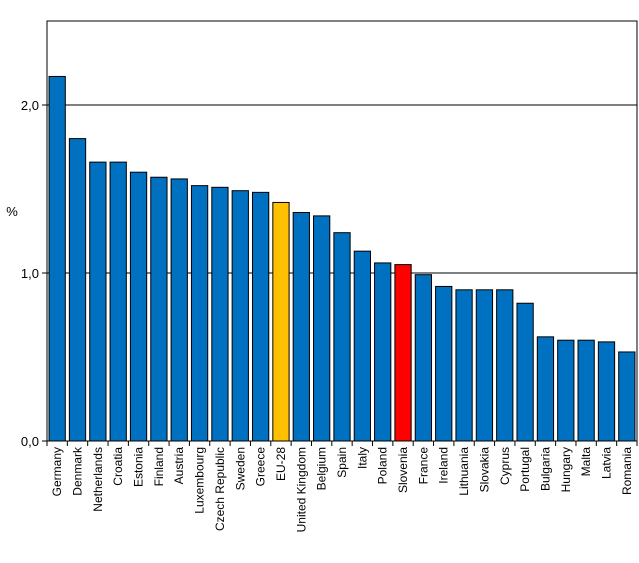 The height and width of the screenshot is (563, 639). What do you see at coordinates (77, 290) in the screenshot?
I see `bar-denmark` at bounding box center [77, 290].